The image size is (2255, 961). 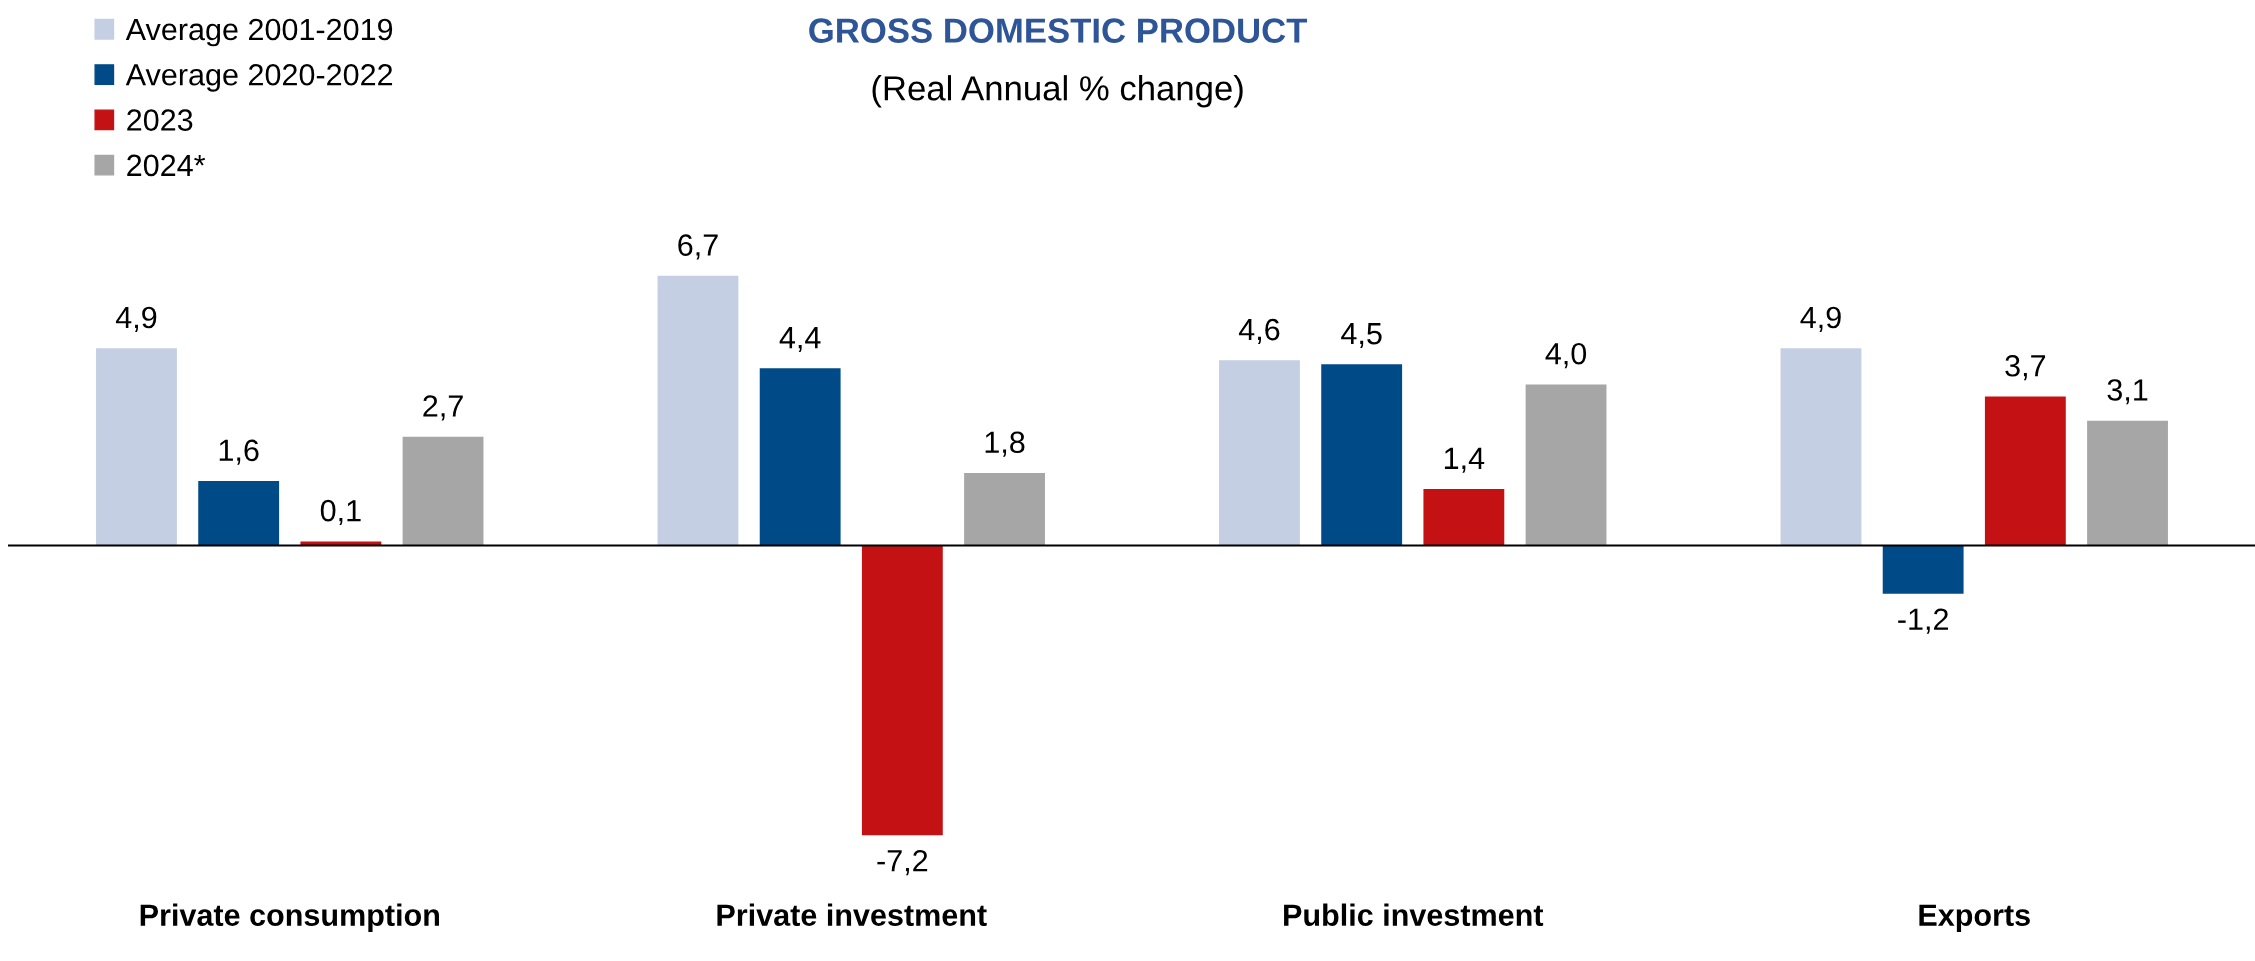 I want to click on data-label: 3,7, so click(x=2025, y=367).